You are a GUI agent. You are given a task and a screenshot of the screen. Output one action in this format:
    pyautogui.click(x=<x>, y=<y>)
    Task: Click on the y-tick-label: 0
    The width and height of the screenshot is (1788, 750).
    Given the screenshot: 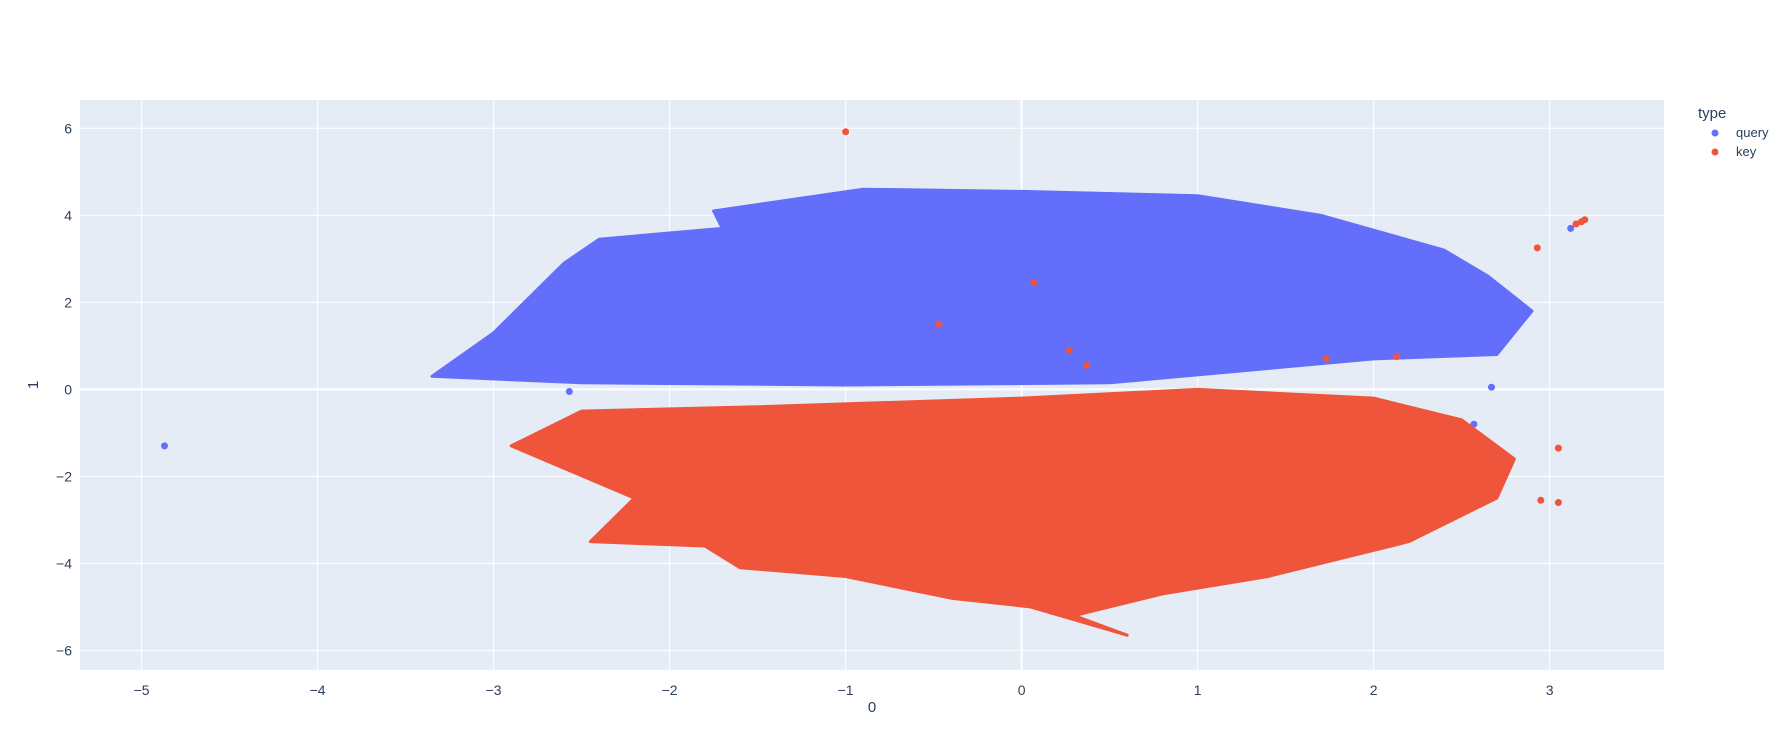 What is the action you would take?
    pyautogui.click(x=68, y=389)
    